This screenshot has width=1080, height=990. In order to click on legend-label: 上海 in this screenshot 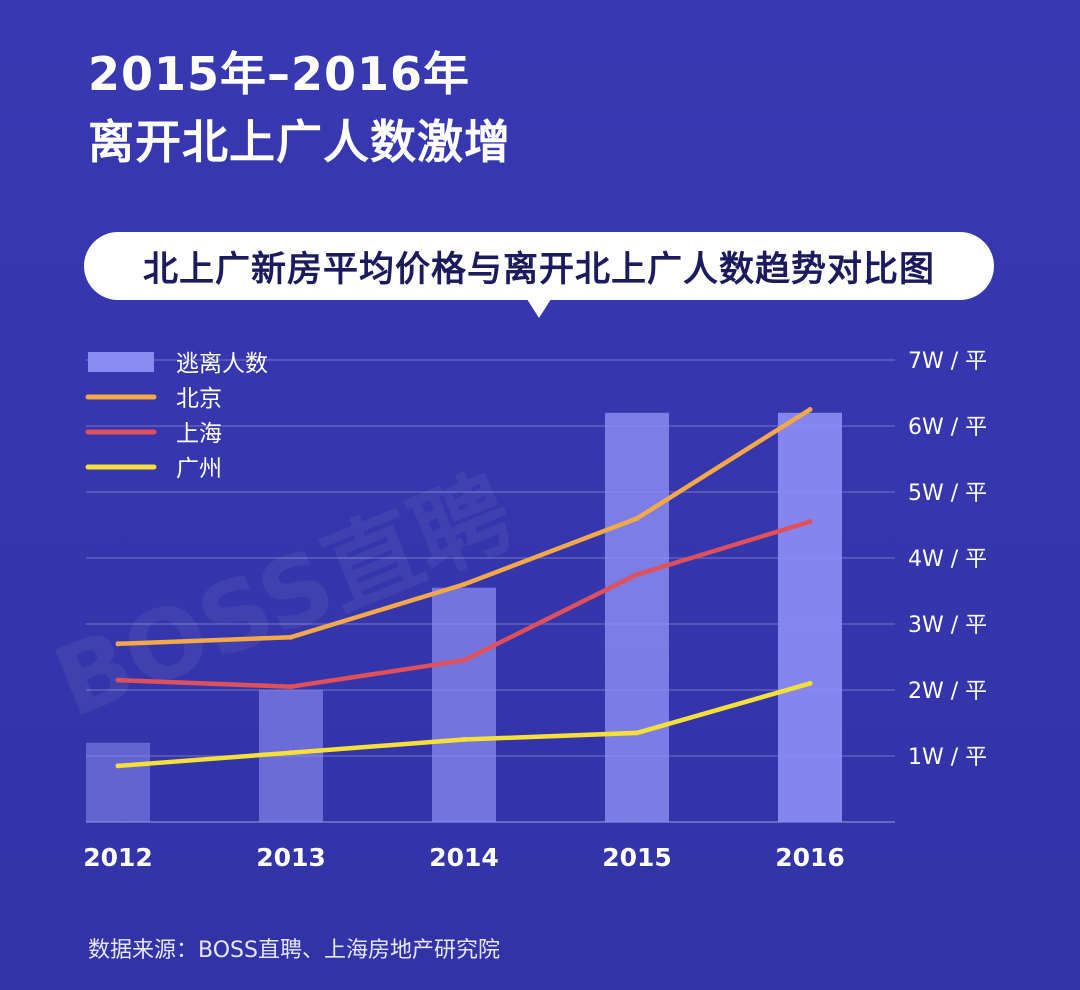, I will do `click(199, 434)`.